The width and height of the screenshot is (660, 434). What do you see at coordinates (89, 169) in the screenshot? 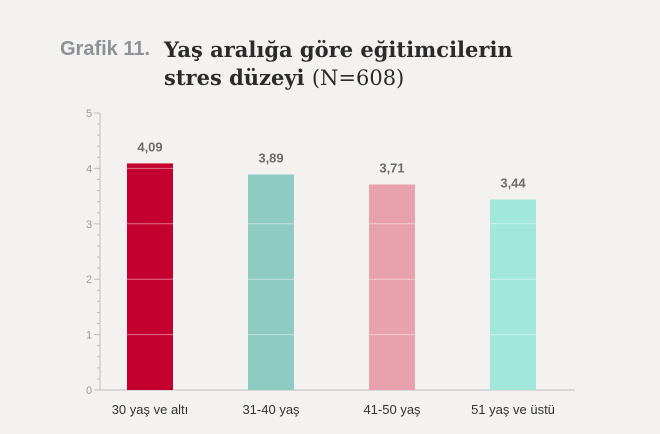
I see `y-tick-label: 4` at bounding box center [89, 169].